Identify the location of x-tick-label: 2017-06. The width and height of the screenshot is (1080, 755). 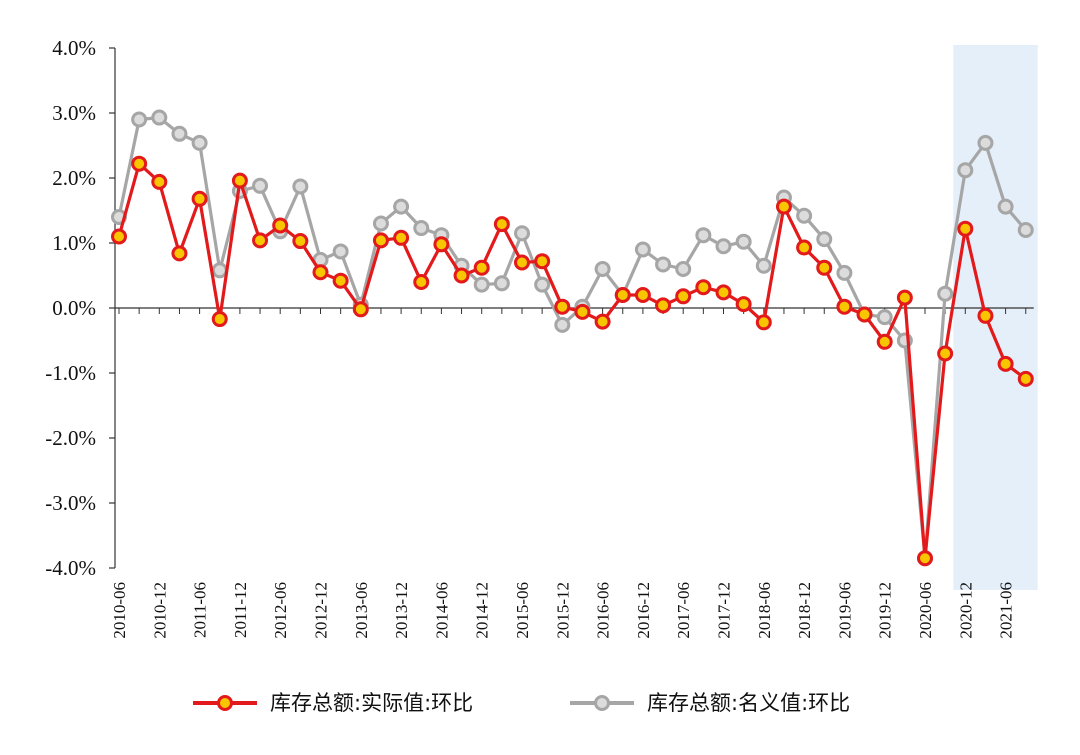
(683, 610).